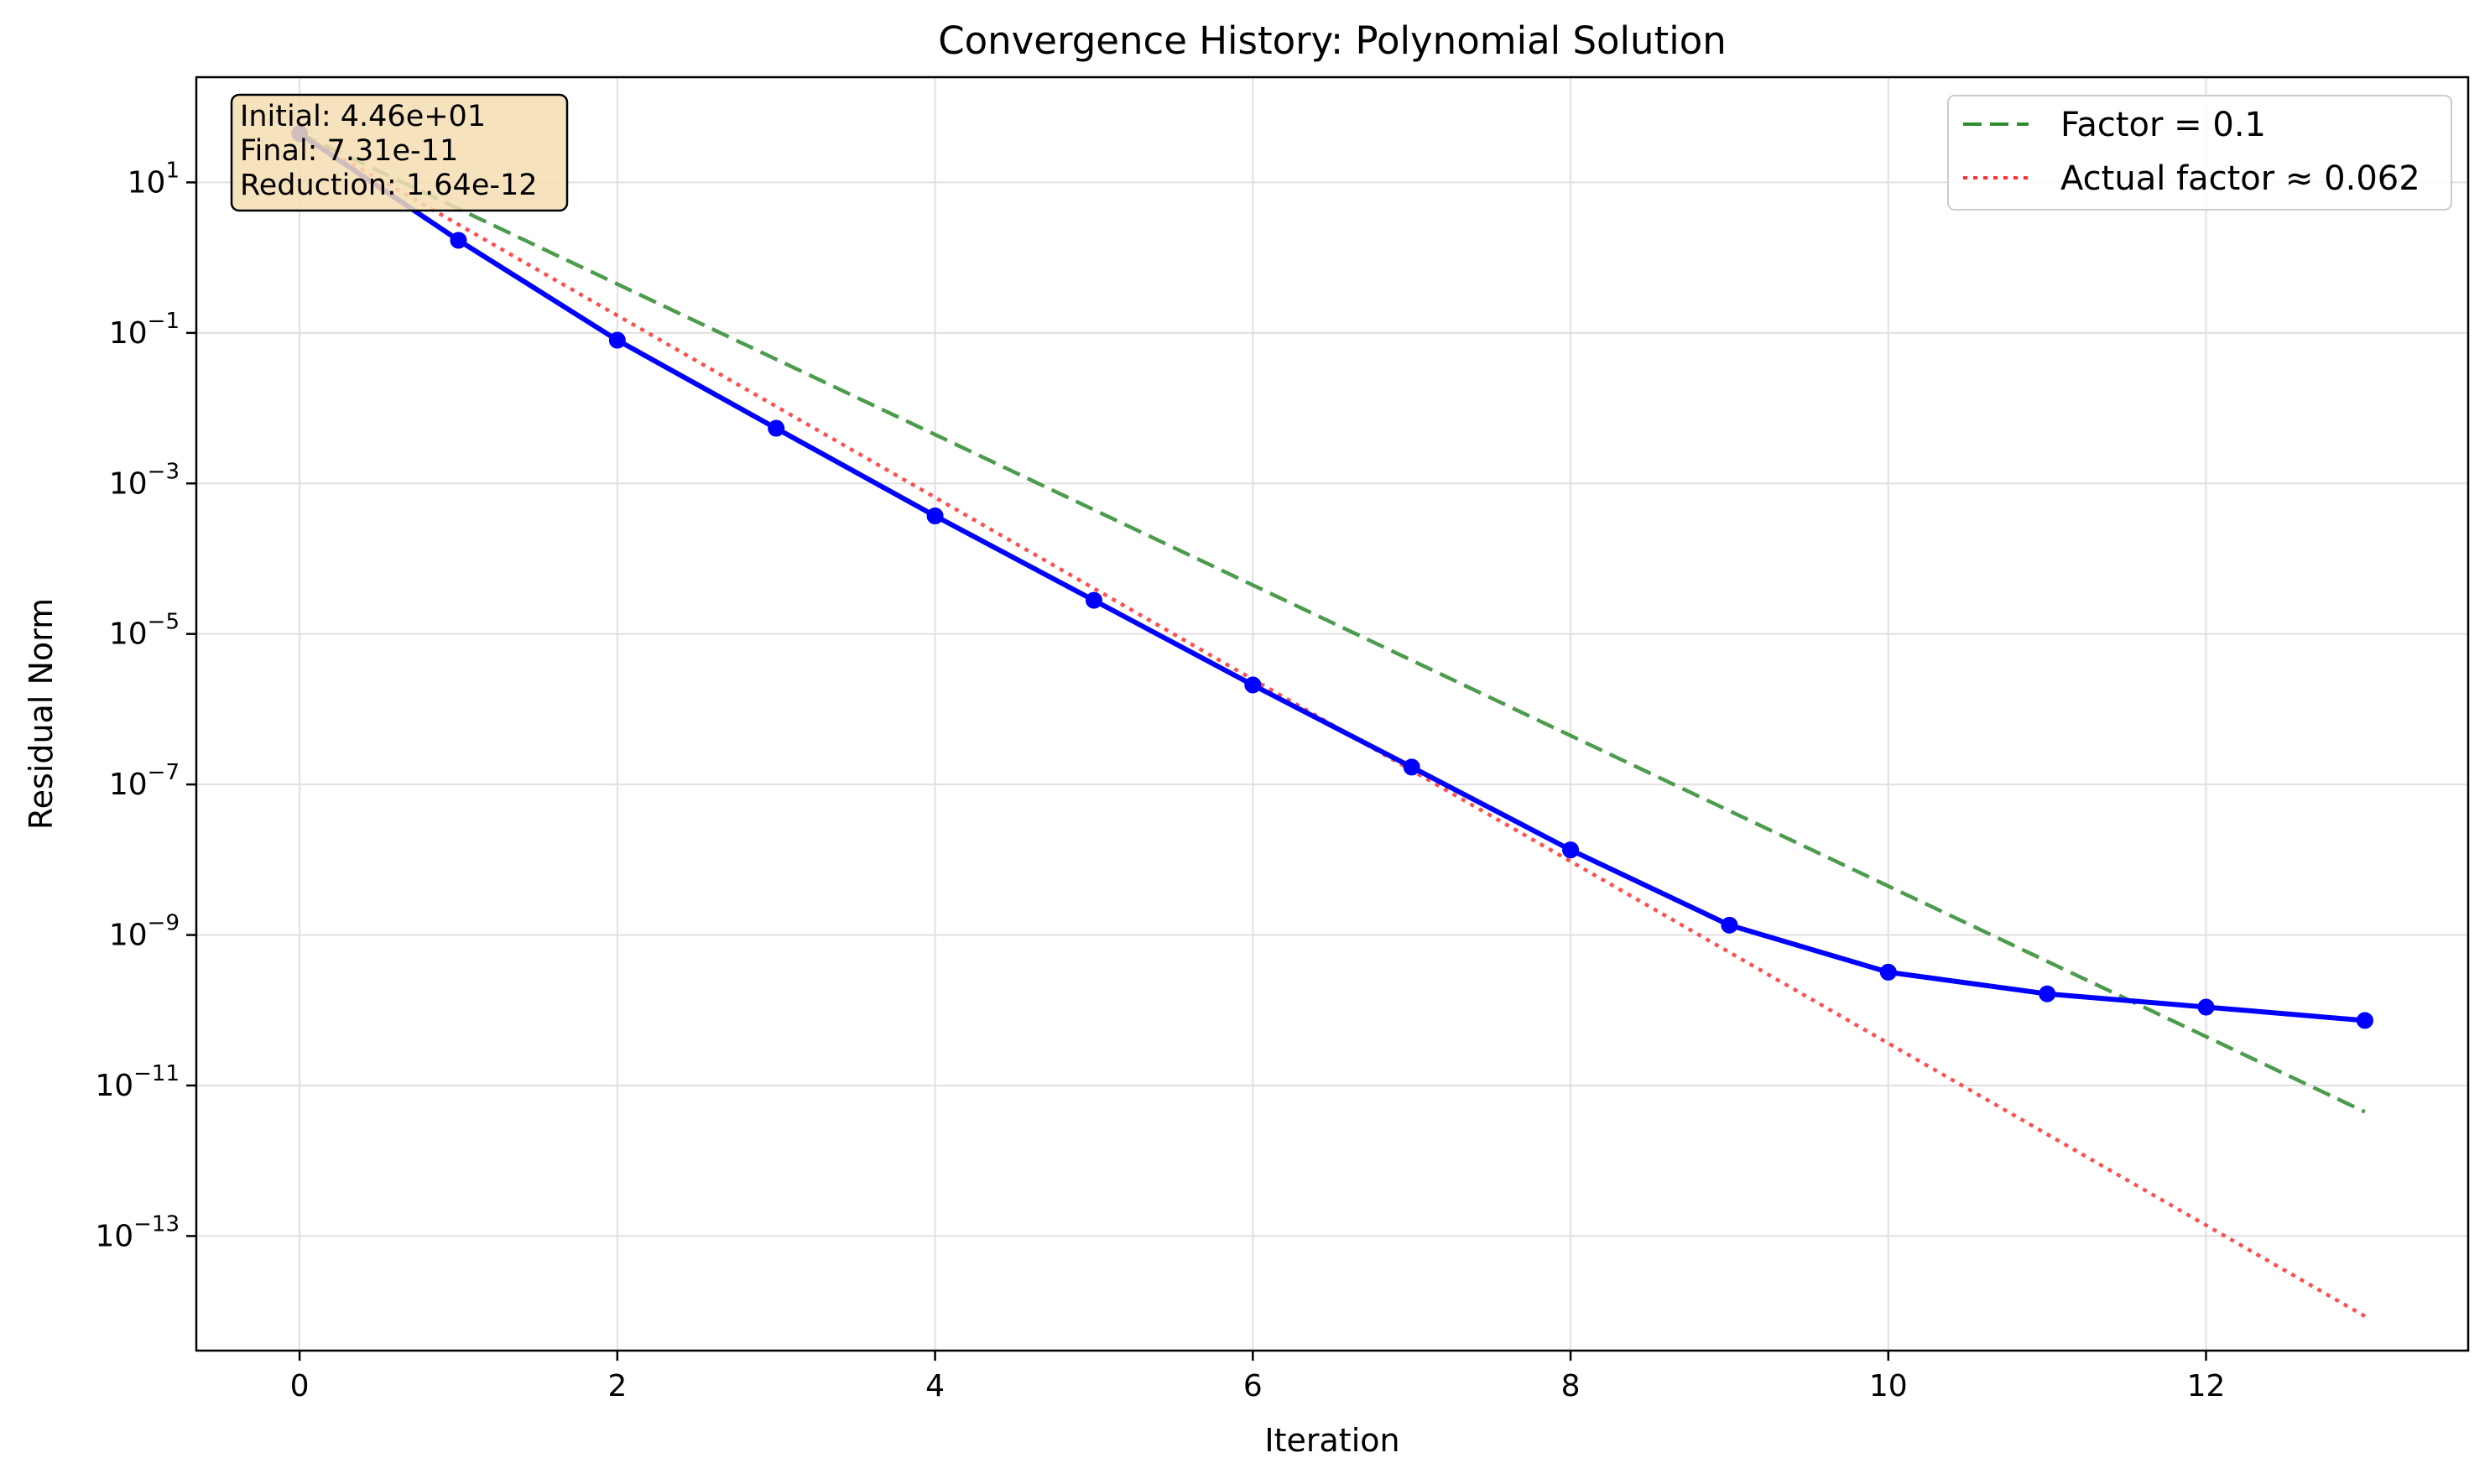 The height and width of the screenshot is (1484, 2490). What do you see at coordinates (41, 714) in the screenshot?
I see `y-axis-label: Residual Norm` at bounding box center [41, 714].